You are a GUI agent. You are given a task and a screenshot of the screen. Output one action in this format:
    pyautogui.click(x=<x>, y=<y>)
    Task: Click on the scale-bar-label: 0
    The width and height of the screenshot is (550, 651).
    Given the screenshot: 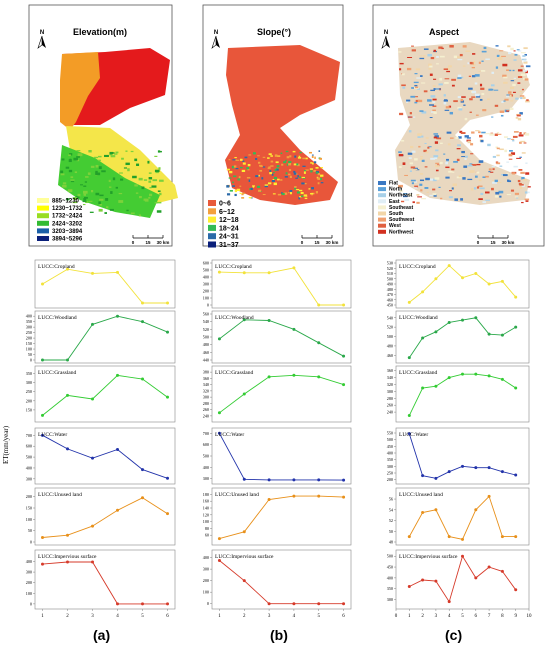 What is the action you would take?
    pyautogui.click(x=302, y=242)
    